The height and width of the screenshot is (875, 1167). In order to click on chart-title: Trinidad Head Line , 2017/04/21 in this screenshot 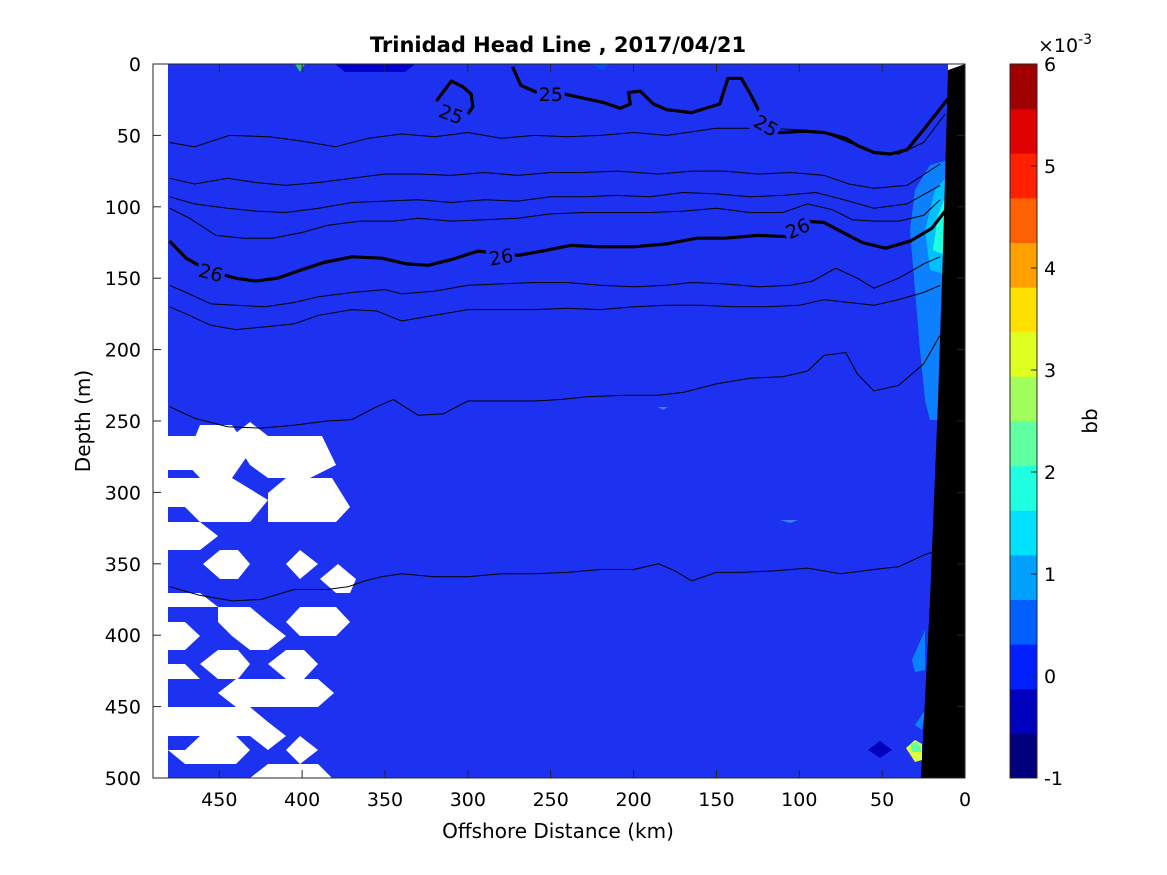, I will do `click(558, 45)`.